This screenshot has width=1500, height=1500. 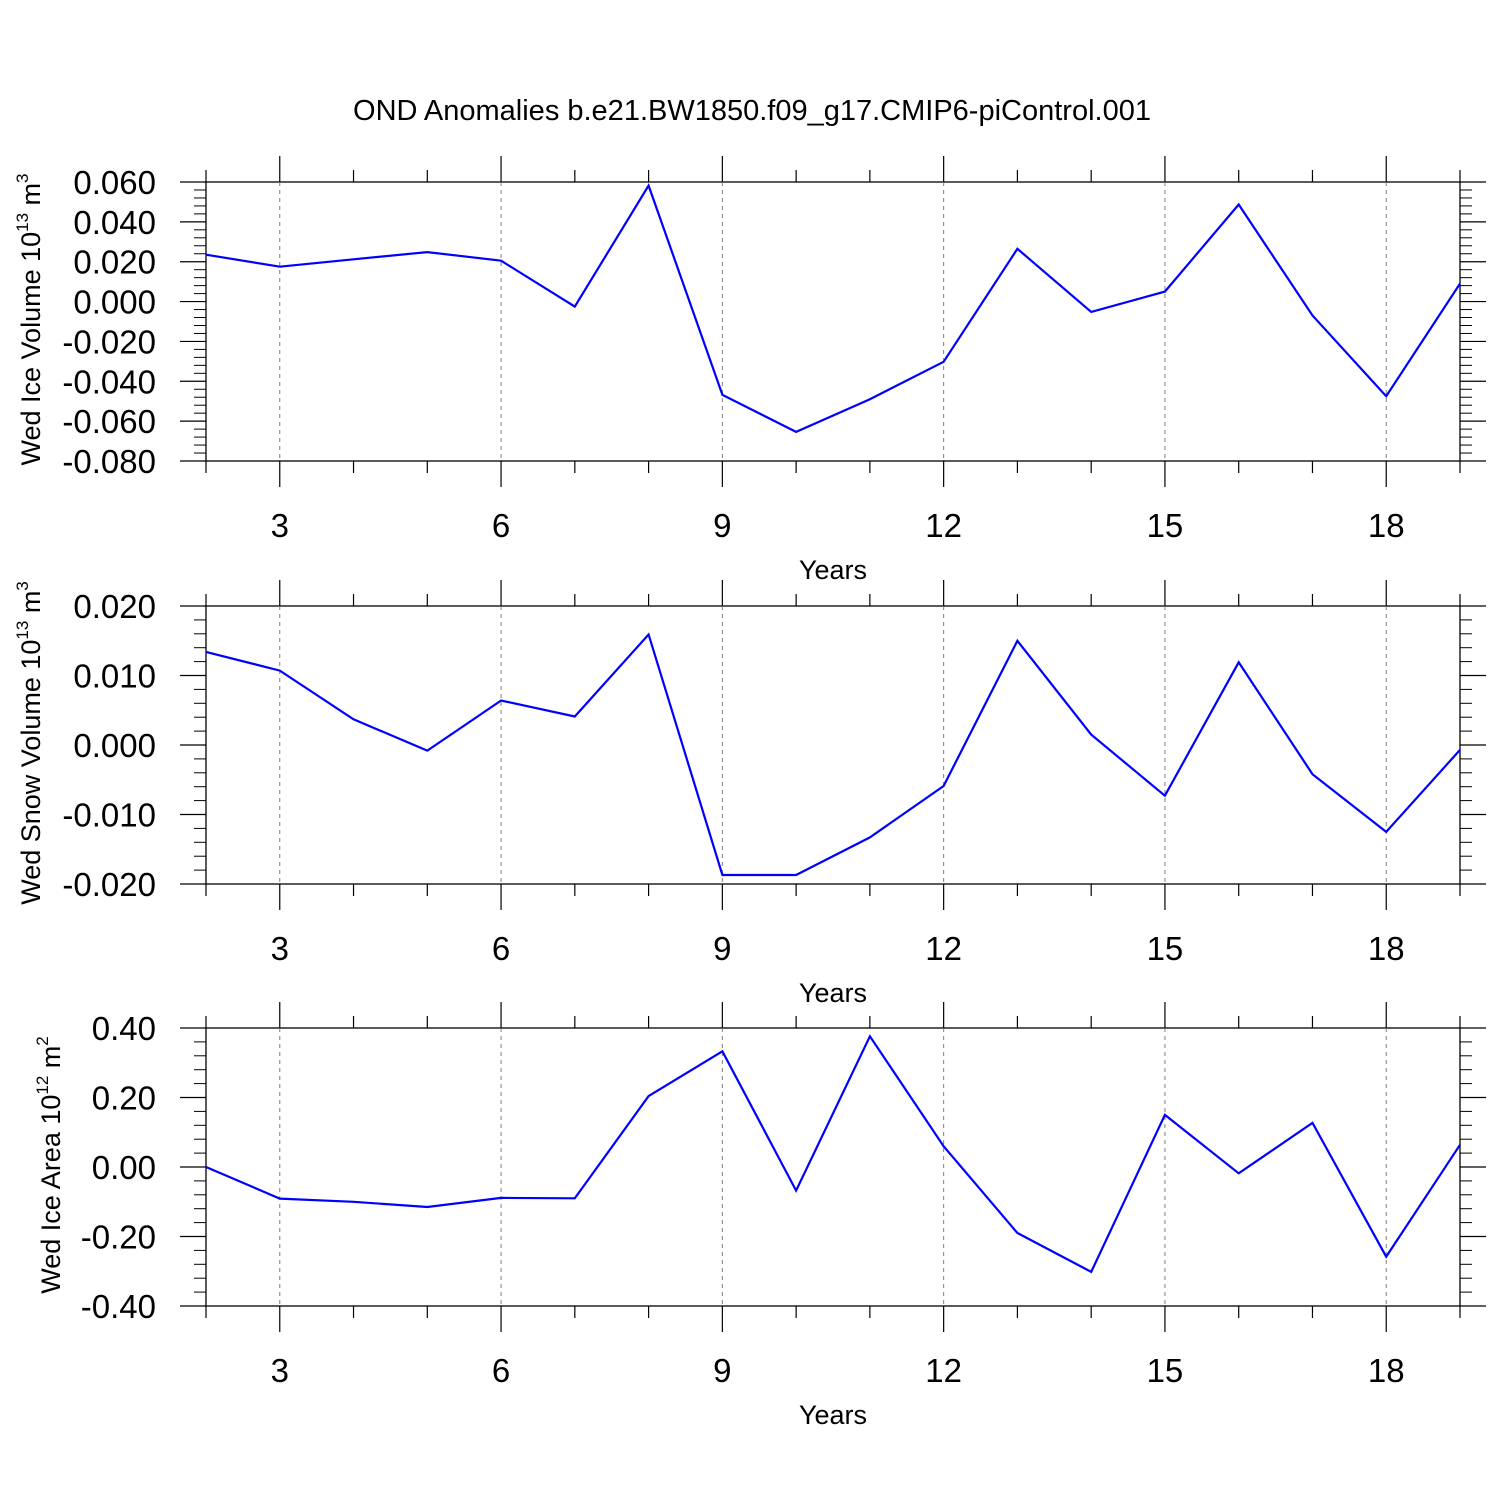 I want to click on y-axis-title: Wed Ice Volume 1013 m3, so click(x=29, y=319).